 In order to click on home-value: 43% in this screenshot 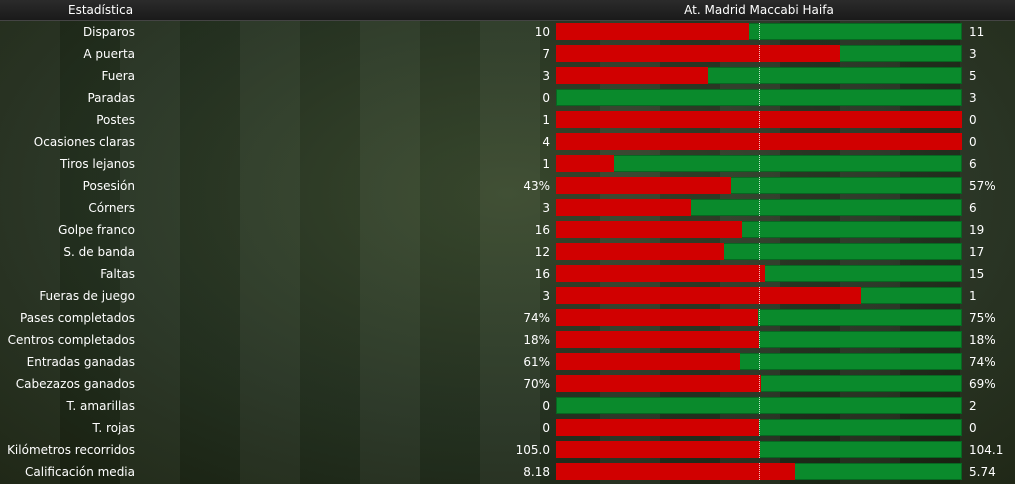, I will do `click(536, 186)`.